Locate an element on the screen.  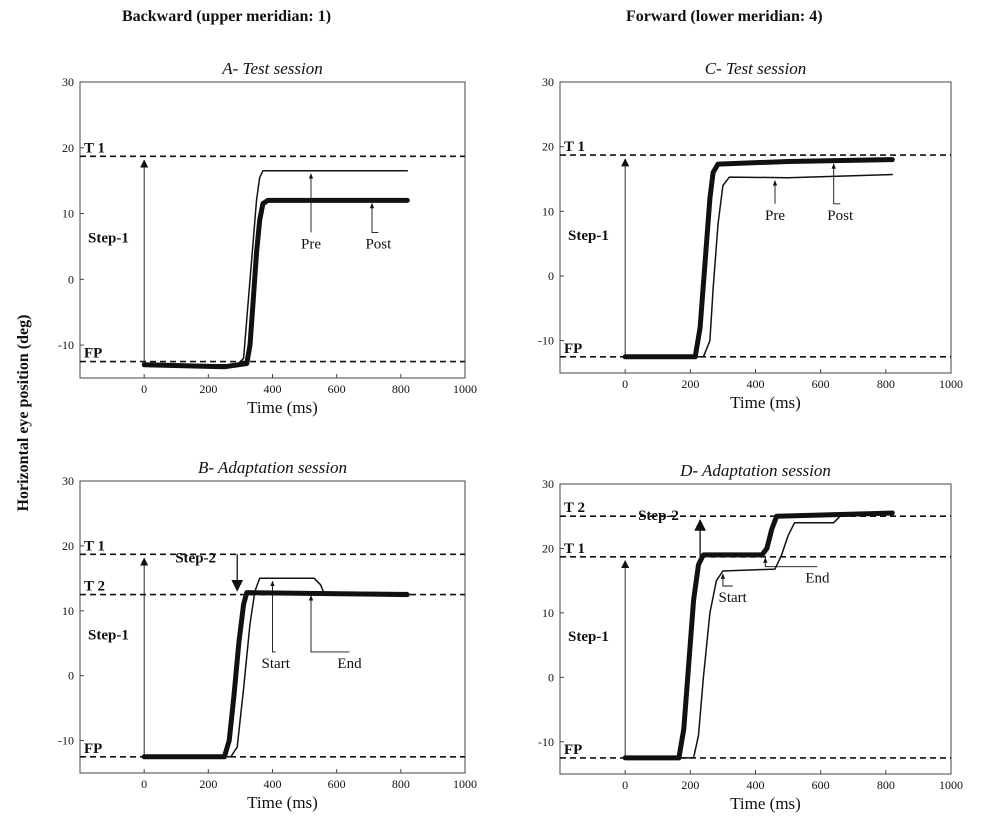
series-line-start is located at coordinates (759, 636).